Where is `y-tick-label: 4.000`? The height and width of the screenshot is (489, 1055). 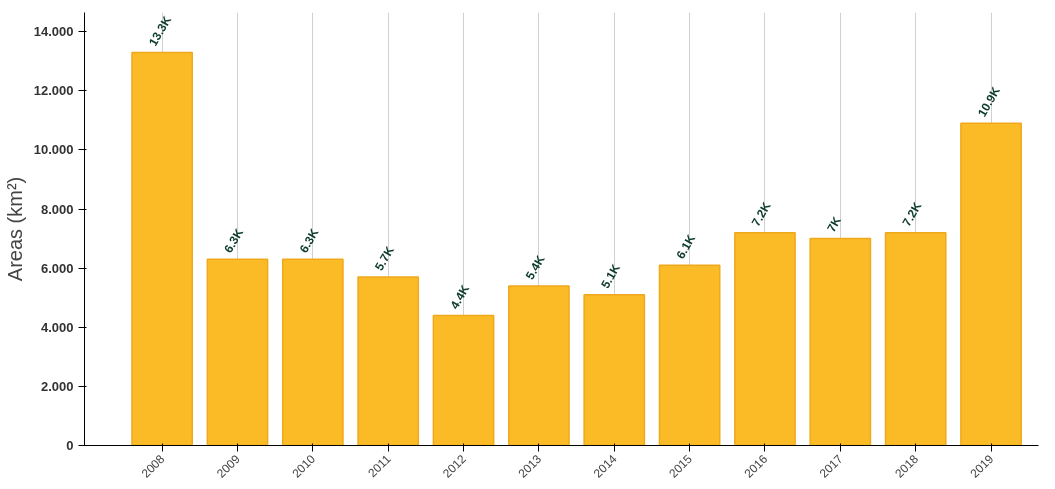 y-tick-label: 4.000 is located at coordinates (57, 327).